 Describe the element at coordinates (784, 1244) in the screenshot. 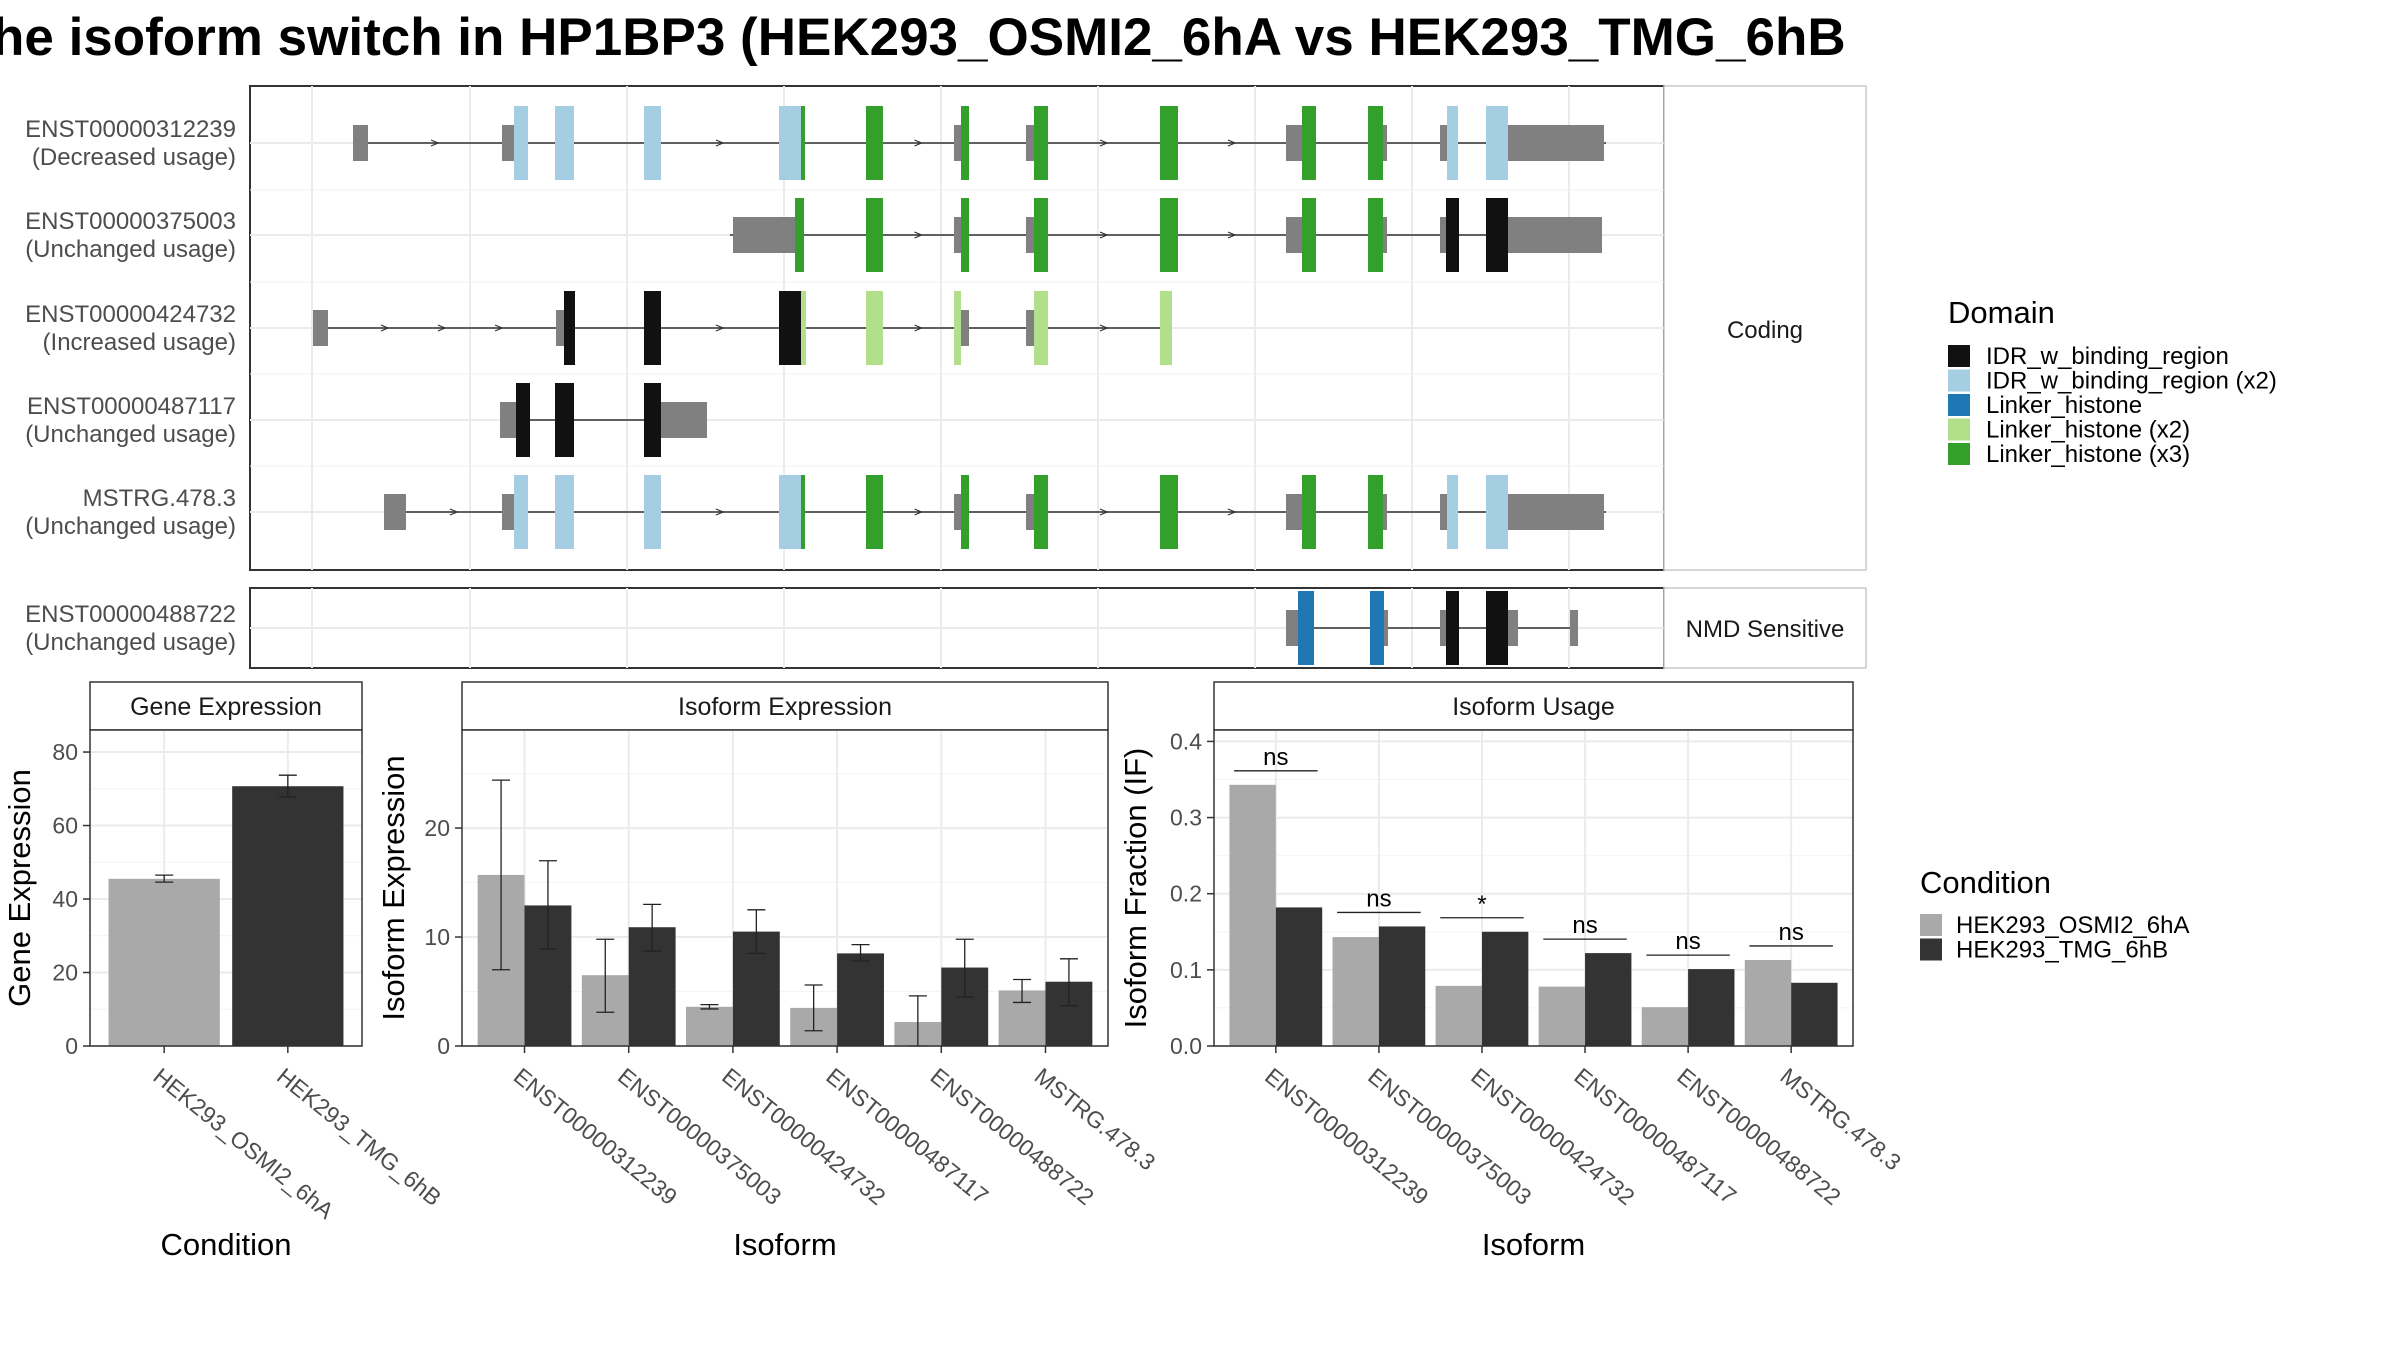

I see `x-axis-title: Isoform` at that location.